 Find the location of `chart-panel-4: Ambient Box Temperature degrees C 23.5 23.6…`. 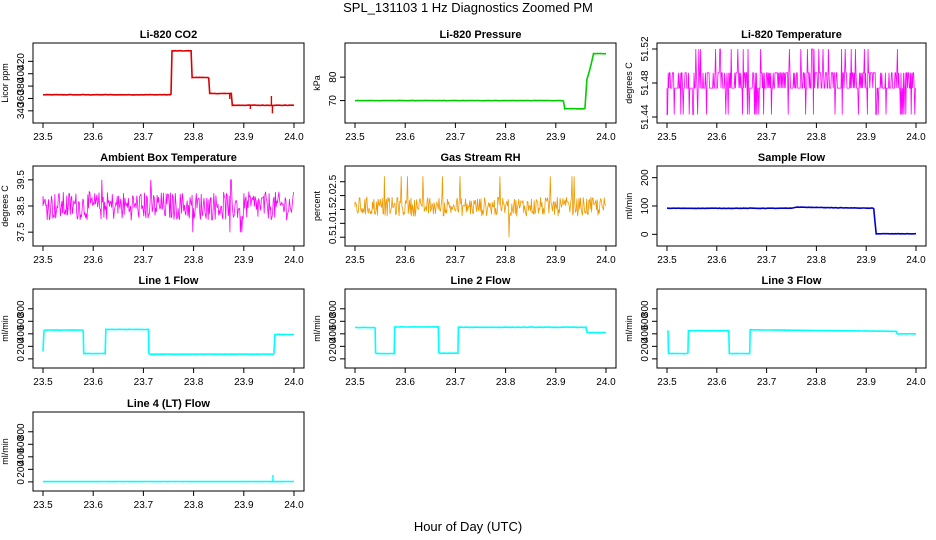

chart-panel-4: Ambient Box Temperature degrees C 23.5 23.6… is located at coordinates (152, 209).